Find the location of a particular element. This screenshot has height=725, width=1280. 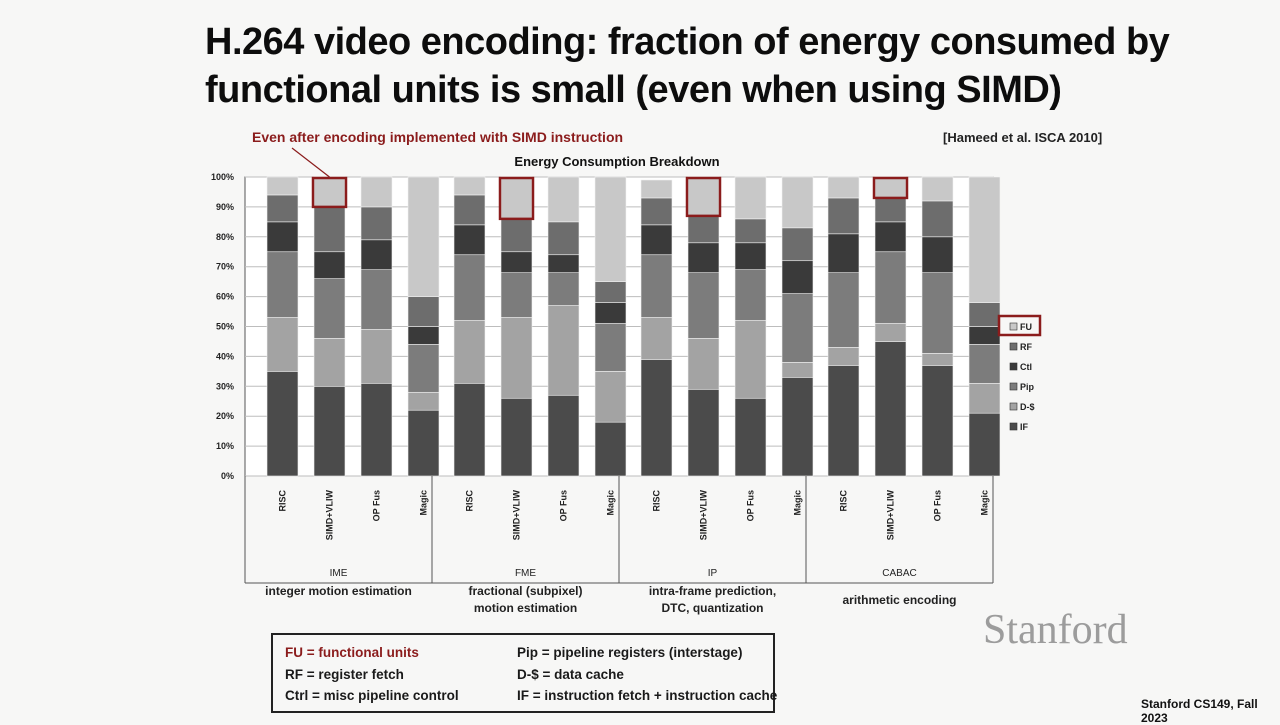

legend-fu-highlight-box is located at coordinates (1019, 325).